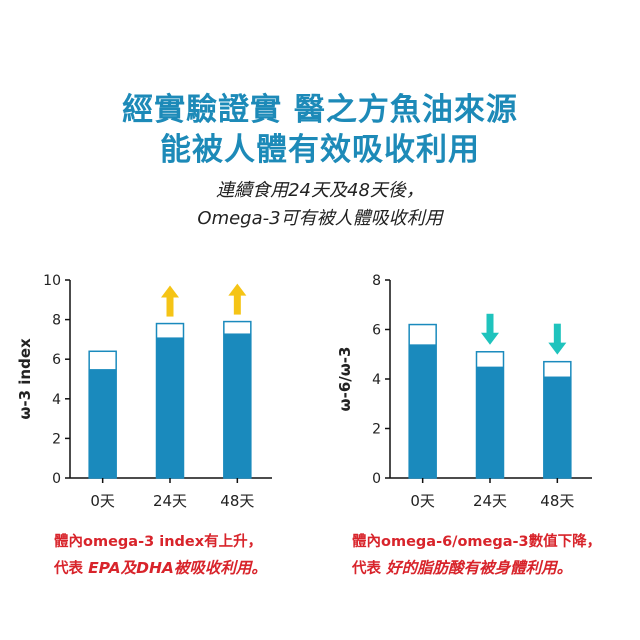  I want to click on right-caption-line-2: 代表 好的脂肪酸有被身體利用。, so click(462, 567).